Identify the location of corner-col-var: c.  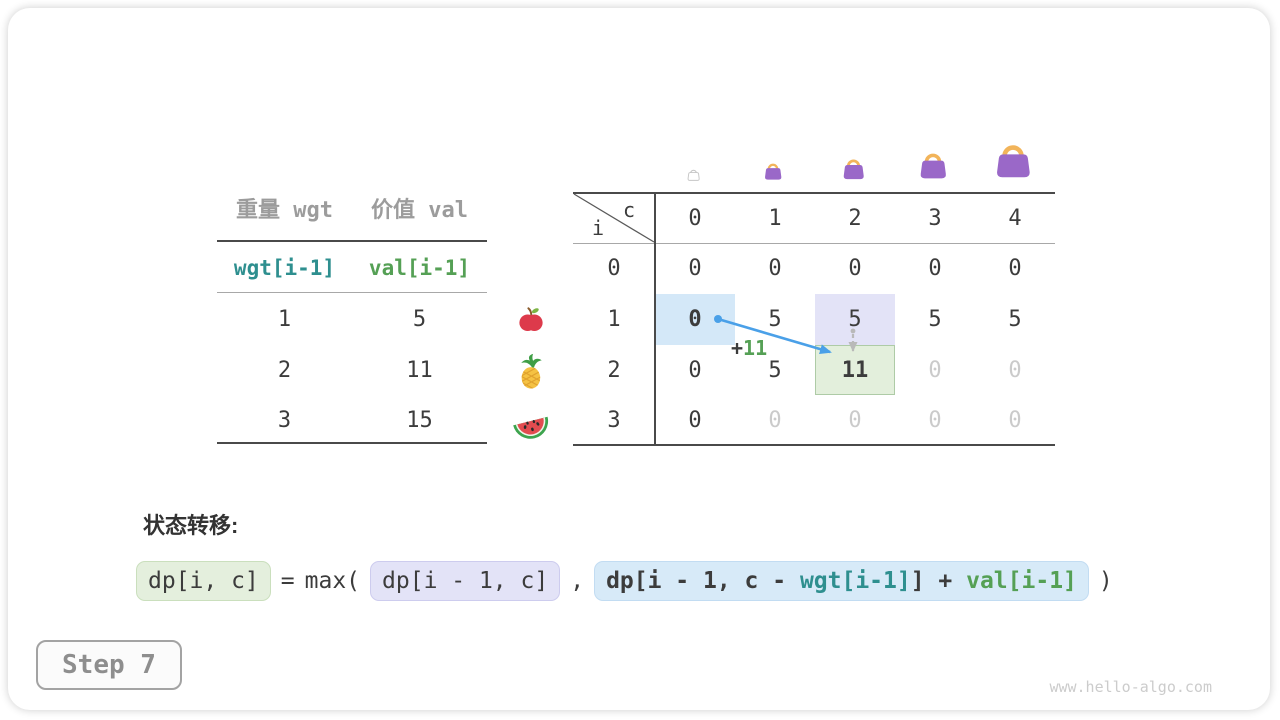
(629, 210).